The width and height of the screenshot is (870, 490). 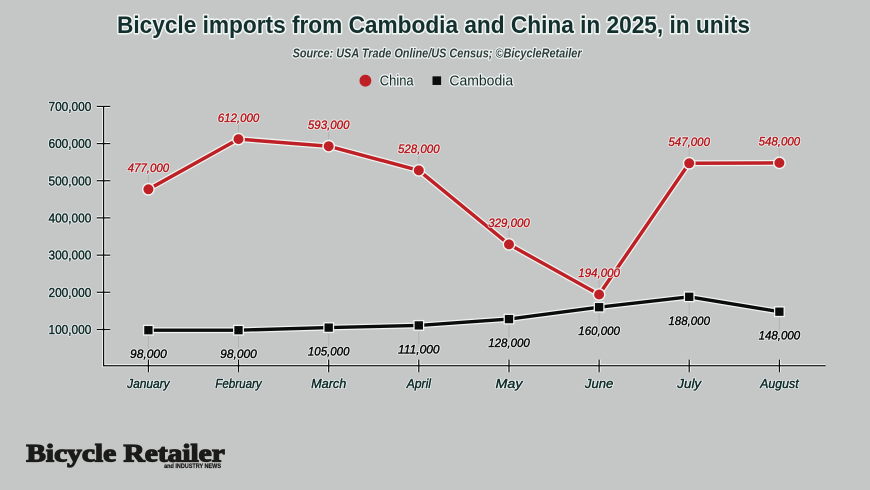 What do you see at coordinates (419, 149) in the screenshot?
I see `svg-text: 528,000` at bounding box center [419, 149].